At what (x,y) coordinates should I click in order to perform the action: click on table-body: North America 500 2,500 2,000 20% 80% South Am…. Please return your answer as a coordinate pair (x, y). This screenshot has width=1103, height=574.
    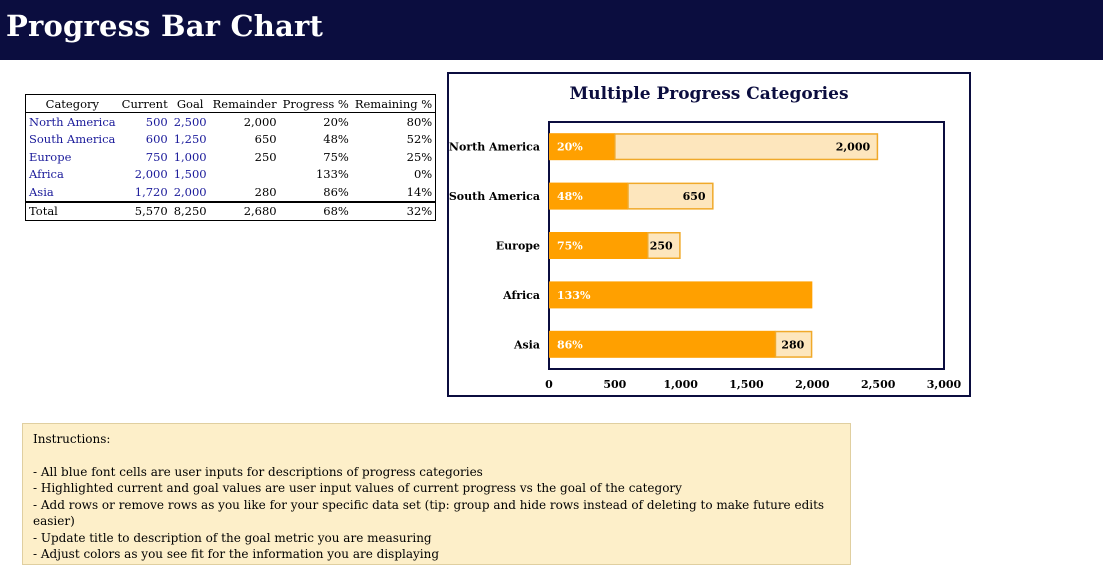
    Looking at the image, I should click on (230, 167).